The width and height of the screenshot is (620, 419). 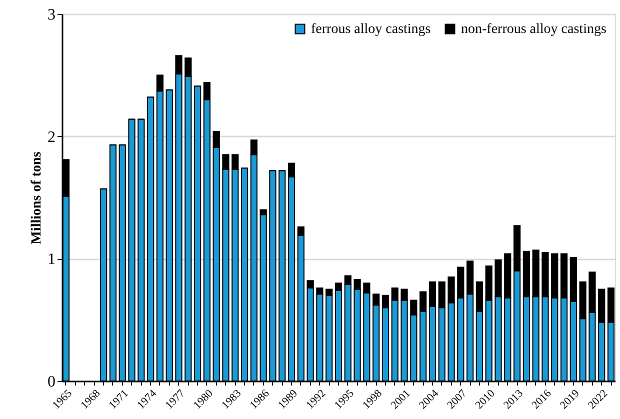 What do you see at coordinates (371, 29) in the screenshot?
I see `legend-label: ferrous alloy castings` at bounding box center [371, 29].